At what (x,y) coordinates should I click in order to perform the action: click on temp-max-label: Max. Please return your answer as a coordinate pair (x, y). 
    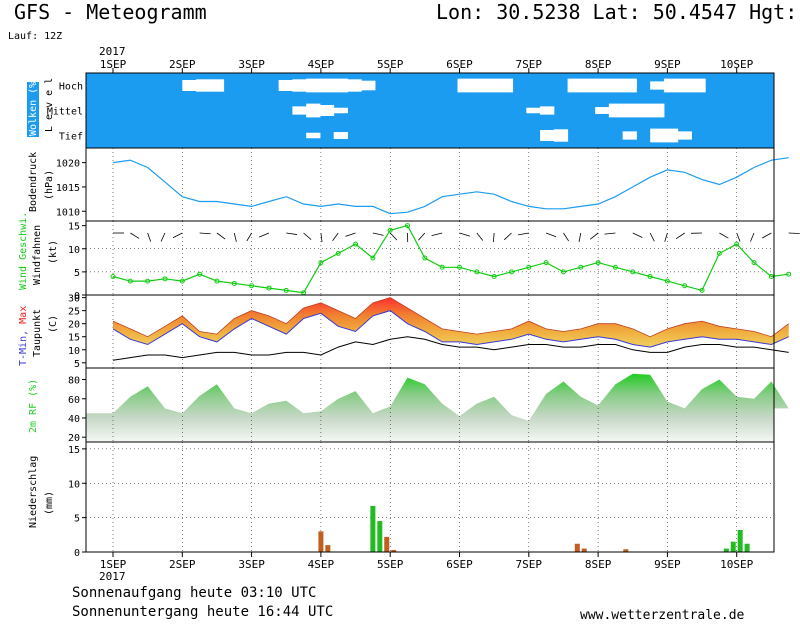
    Looking at the image, I should click on (23, 315).